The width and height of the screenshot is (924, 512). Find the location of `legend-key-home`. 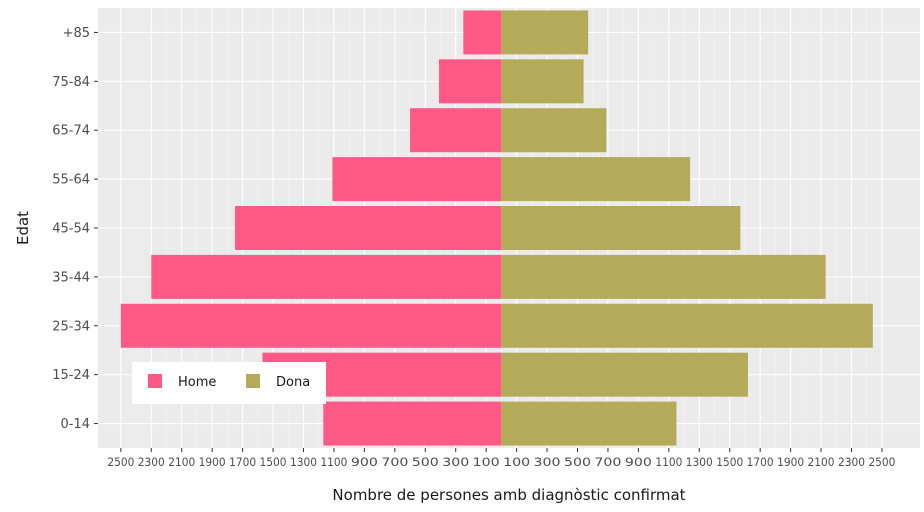

legend-key-home is located at coordinates (155, 381).